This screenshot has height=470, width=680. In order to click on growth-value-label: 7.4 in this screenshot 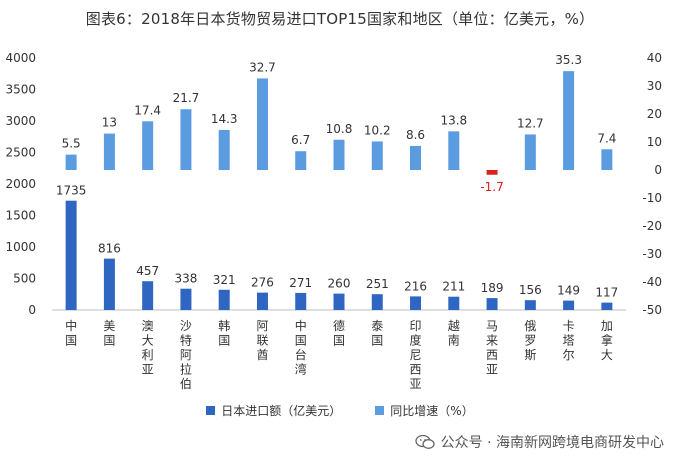, I will do `click(606, 138)`.